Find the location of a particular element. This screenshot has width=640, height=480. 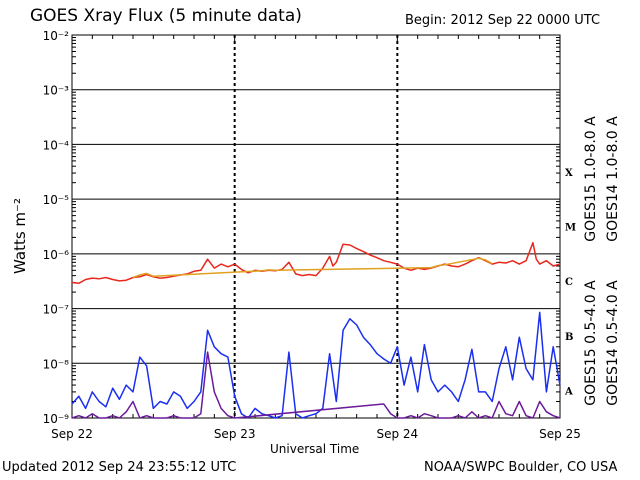

y-tick-label: 10⁻⁸ is located at coordinates (56, 364).